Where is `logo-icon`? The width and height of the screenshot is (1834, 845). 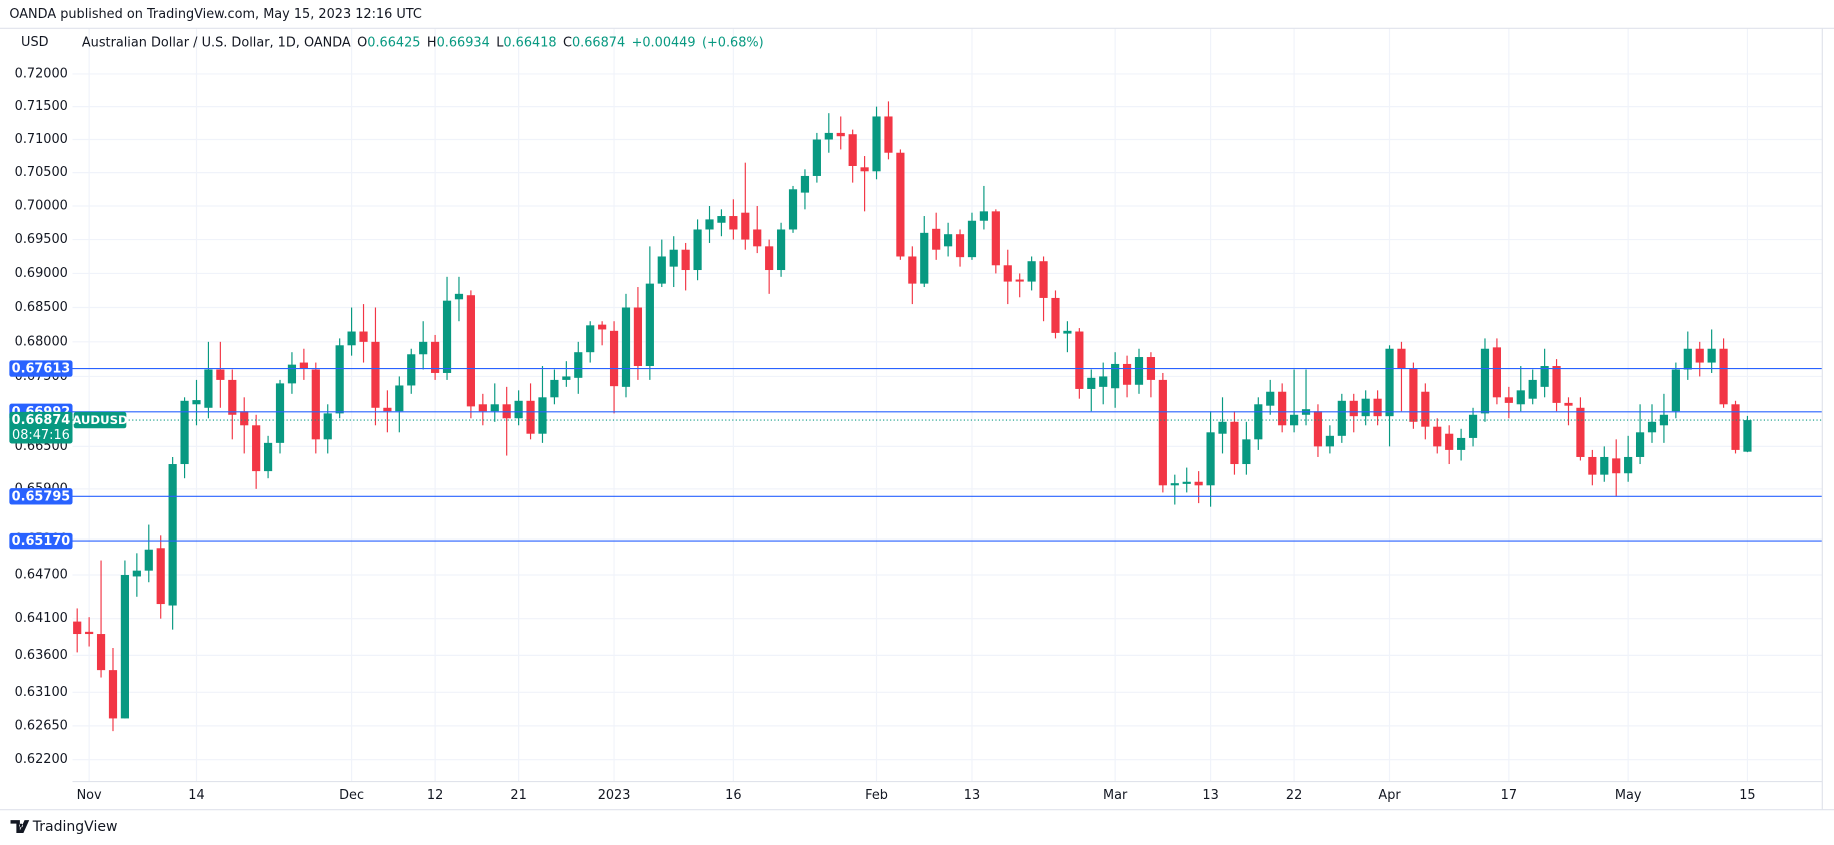 logo-icon is located at coordinates (20, 827).